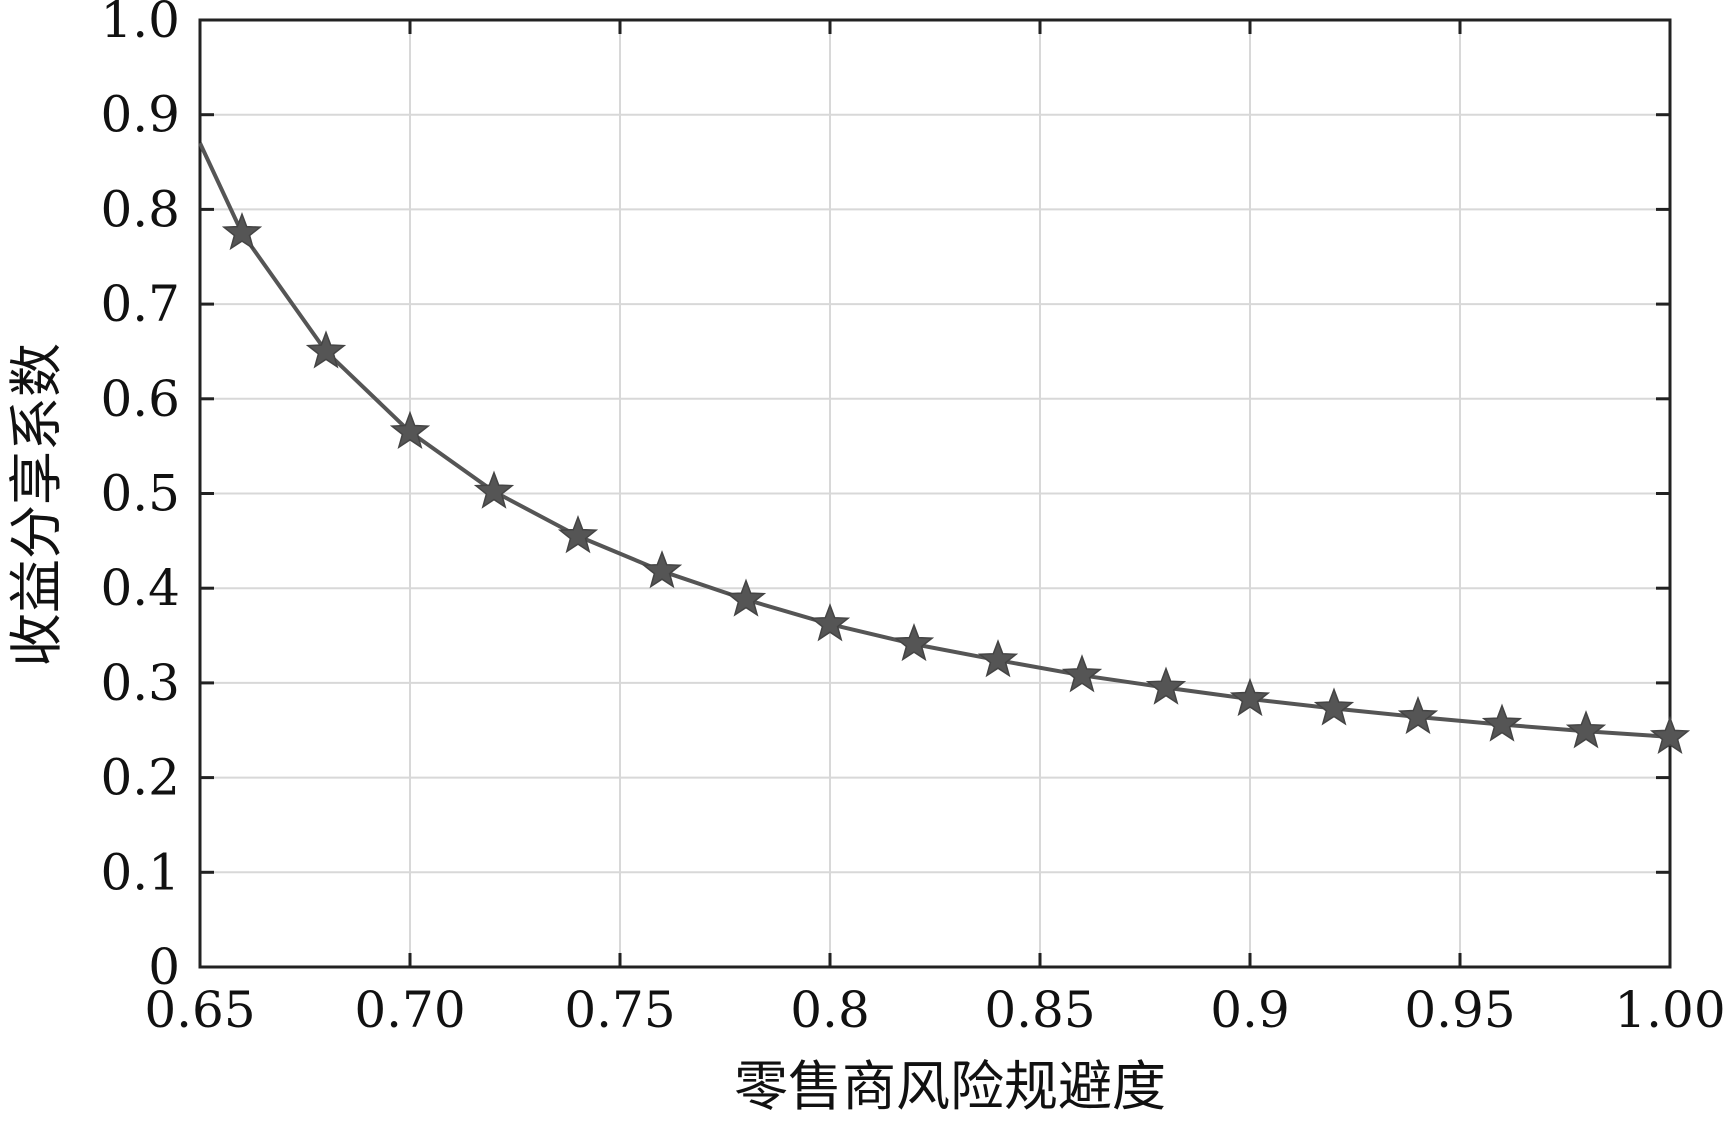 The height and width of the screenshot is (1134, 1727). Describe the element at coordinates (830, 1010) in the screenshot. I see `x-tick-label: 0.8` at that location.